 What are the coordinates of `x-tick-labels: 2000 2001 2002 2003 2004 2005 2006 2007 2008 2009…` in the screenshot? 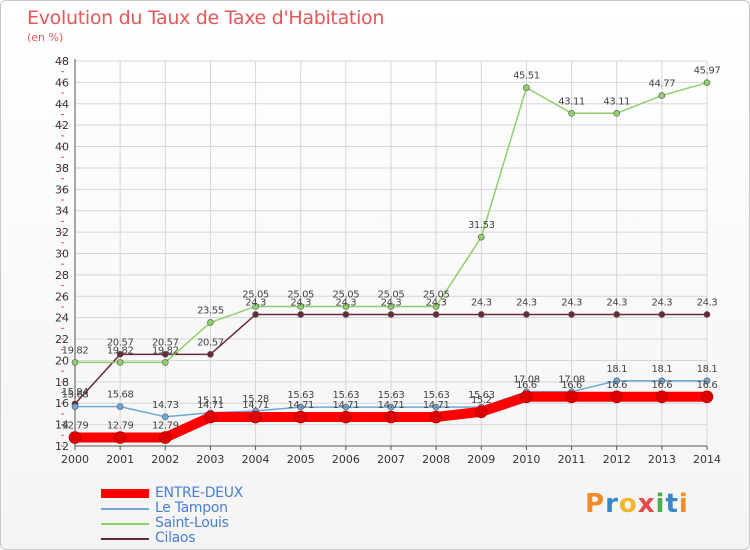 It's located at (391, 459).